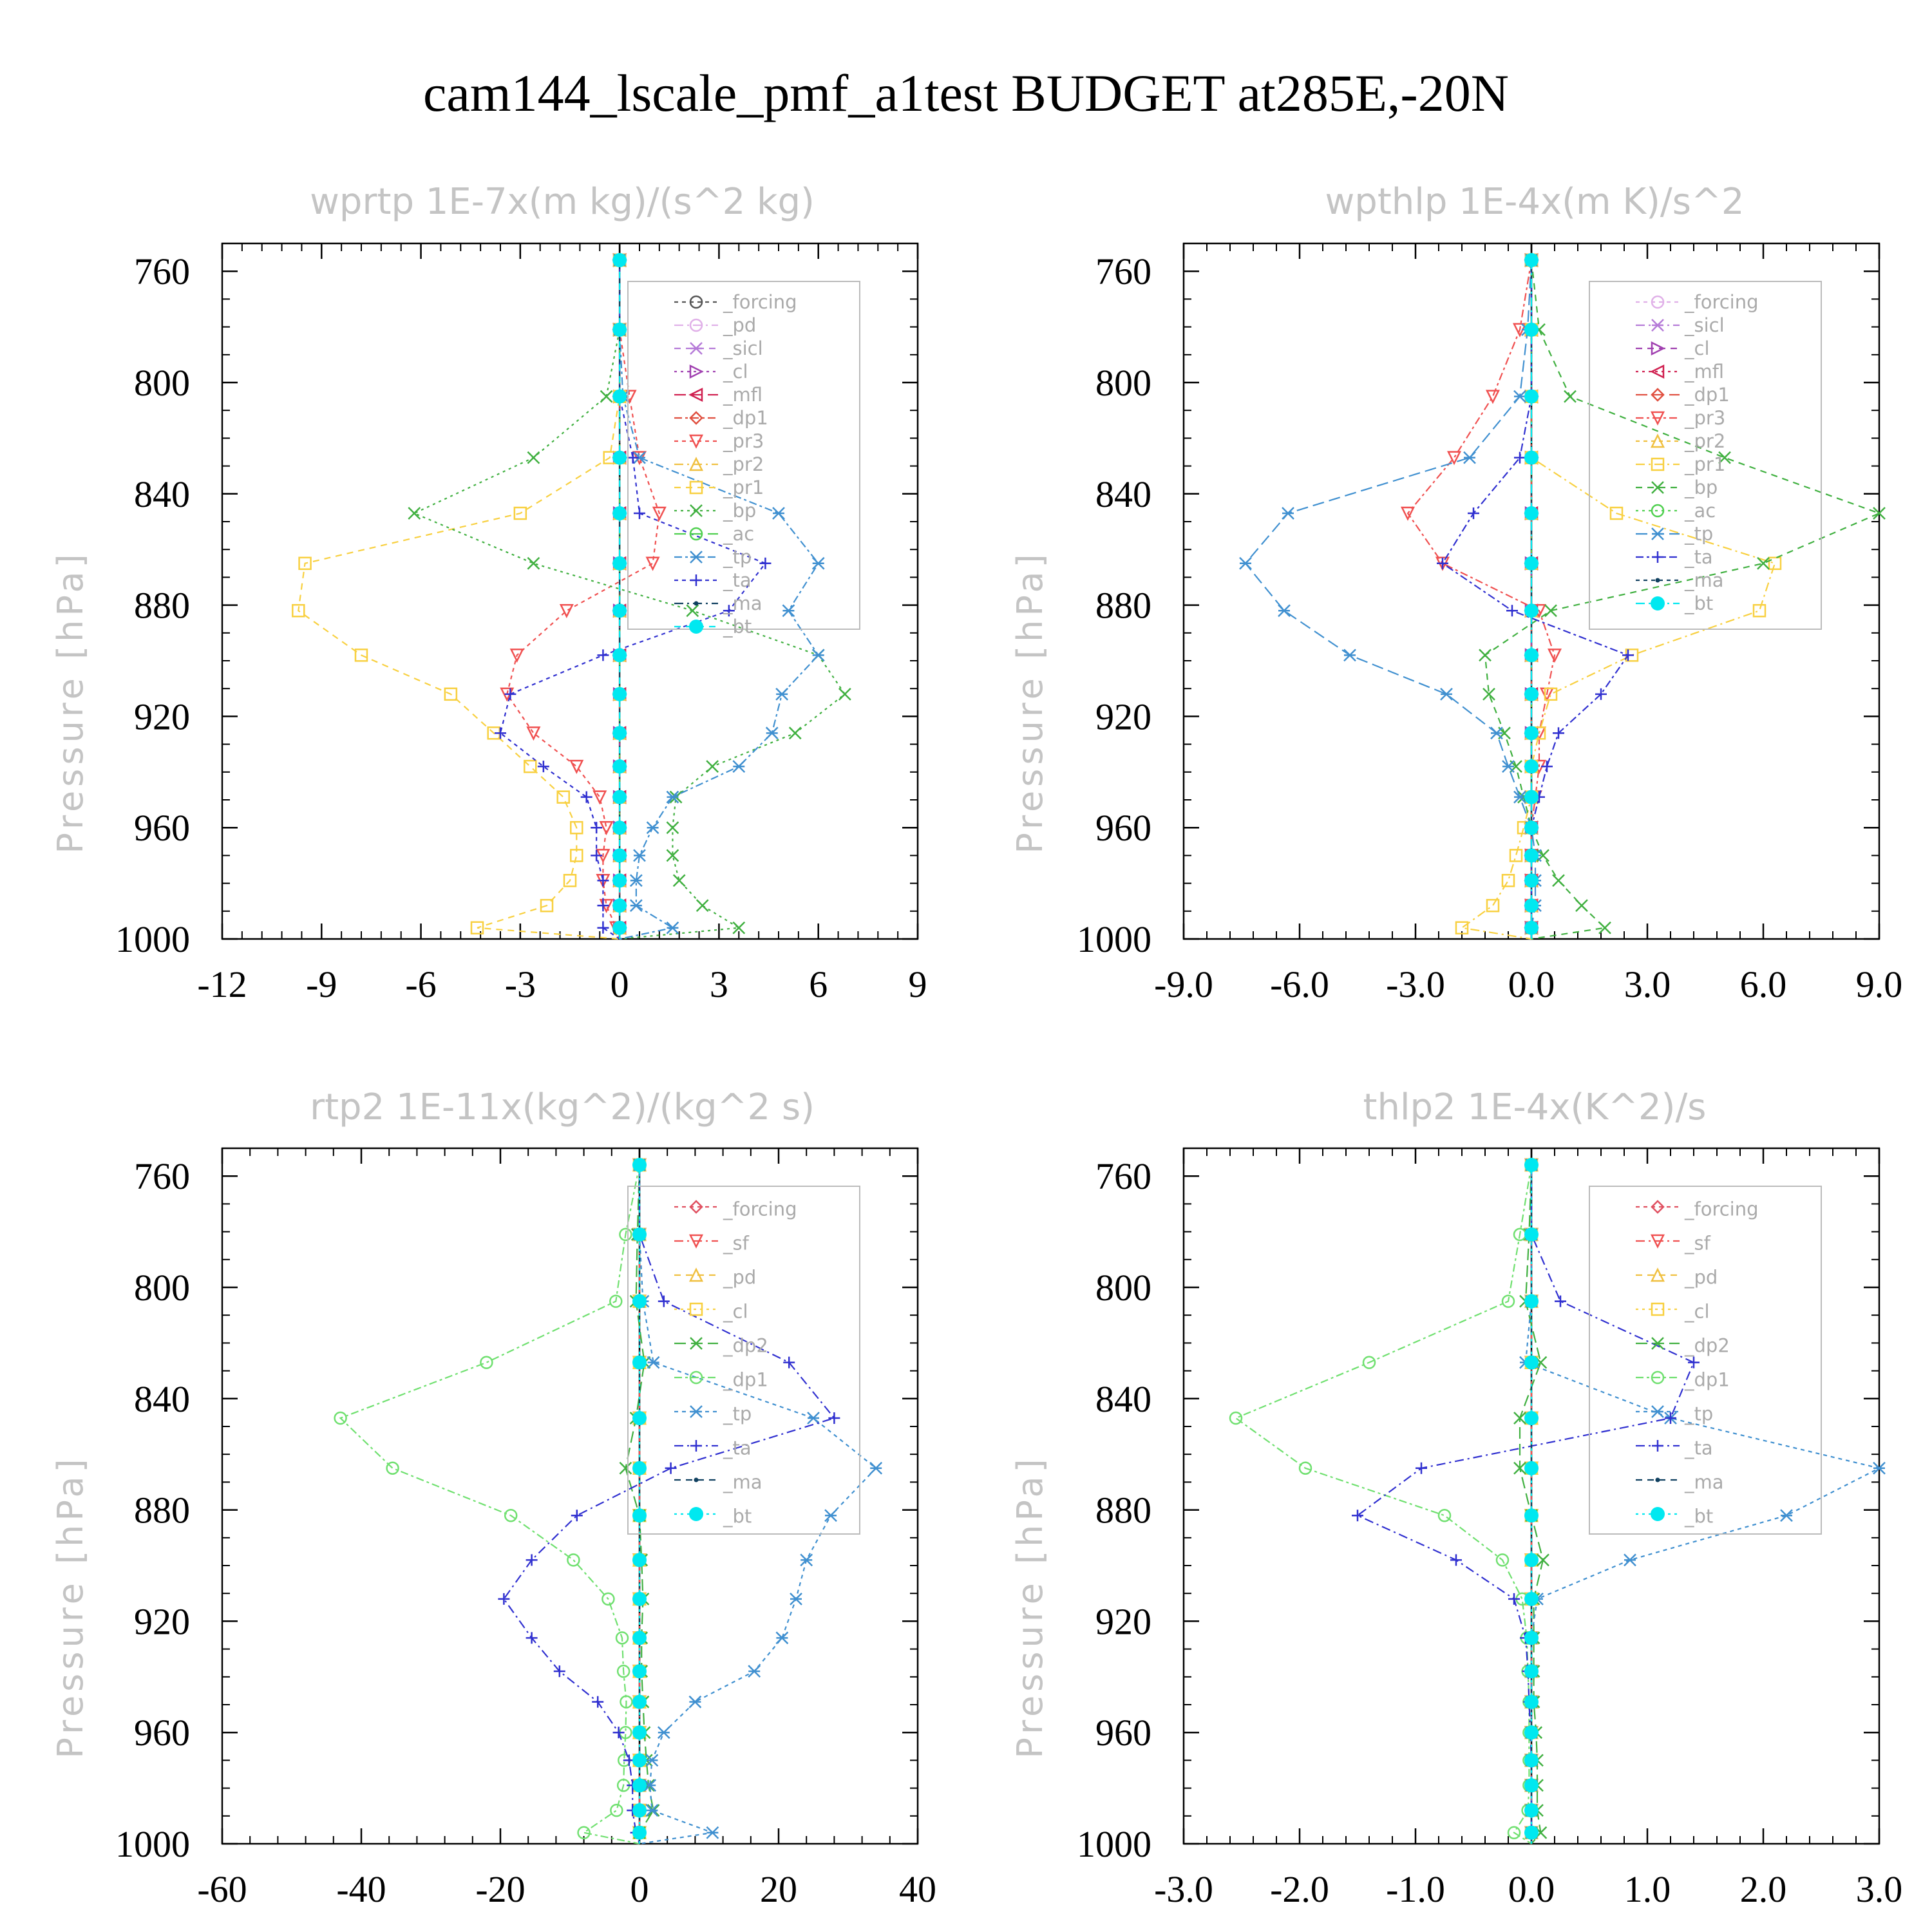 The width and height of the screenshot is (1932, 1932). Describe the element at coordinates (1299, 984) in the screenshot. I see `x-tick-label: -6.0` at that location.